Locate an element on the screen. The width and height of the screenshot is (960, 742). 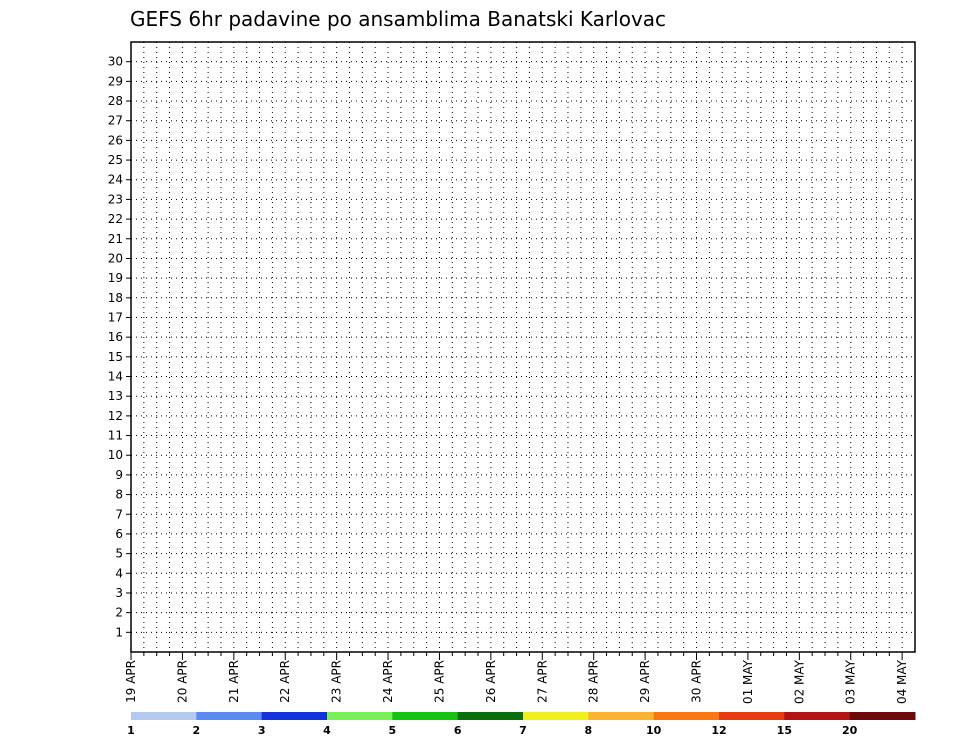
x-tick-label: 04 MAY is located at coordinates (902, 681).